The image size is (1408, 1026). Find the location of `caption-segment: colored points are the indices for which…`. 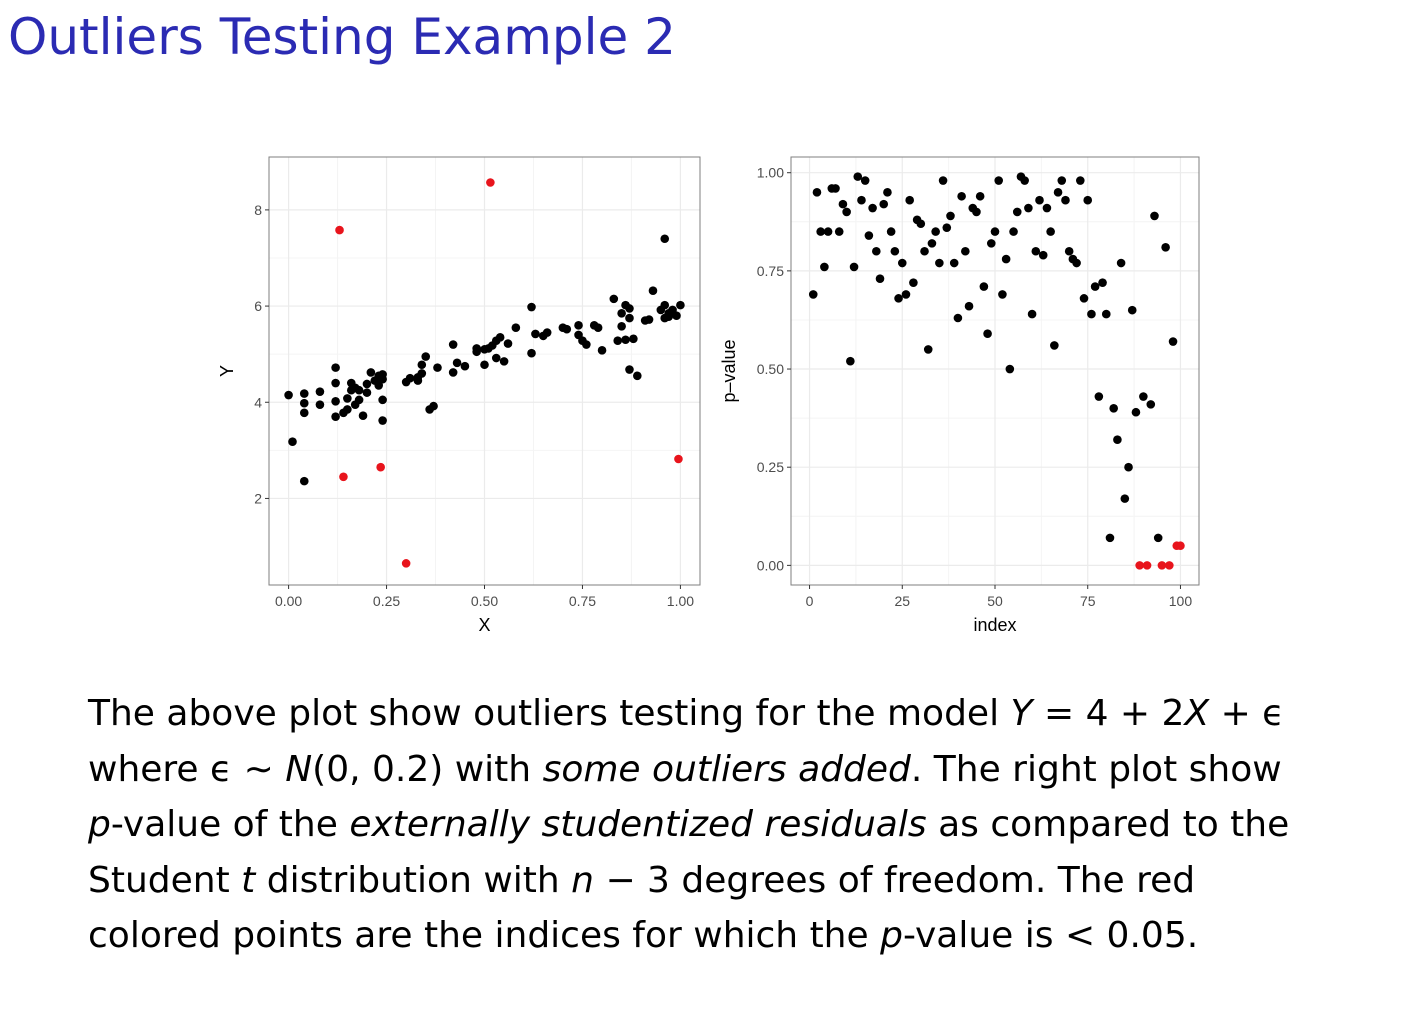

caption-segment: colored points are the indices for which… is located at coordinates (484, 935).